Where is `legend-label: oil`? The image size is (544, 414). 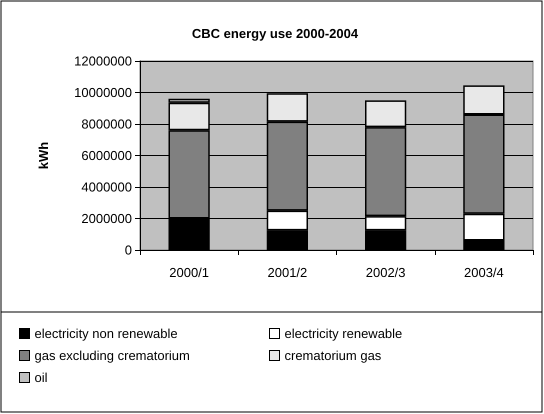
legend-label: oil is located at coordinates (41, 377).